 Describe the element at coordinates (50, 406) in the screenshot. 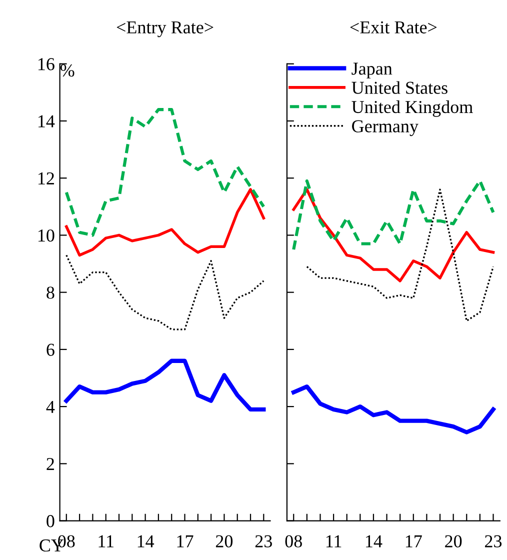

I see `y-tick-label: 4` at that location.